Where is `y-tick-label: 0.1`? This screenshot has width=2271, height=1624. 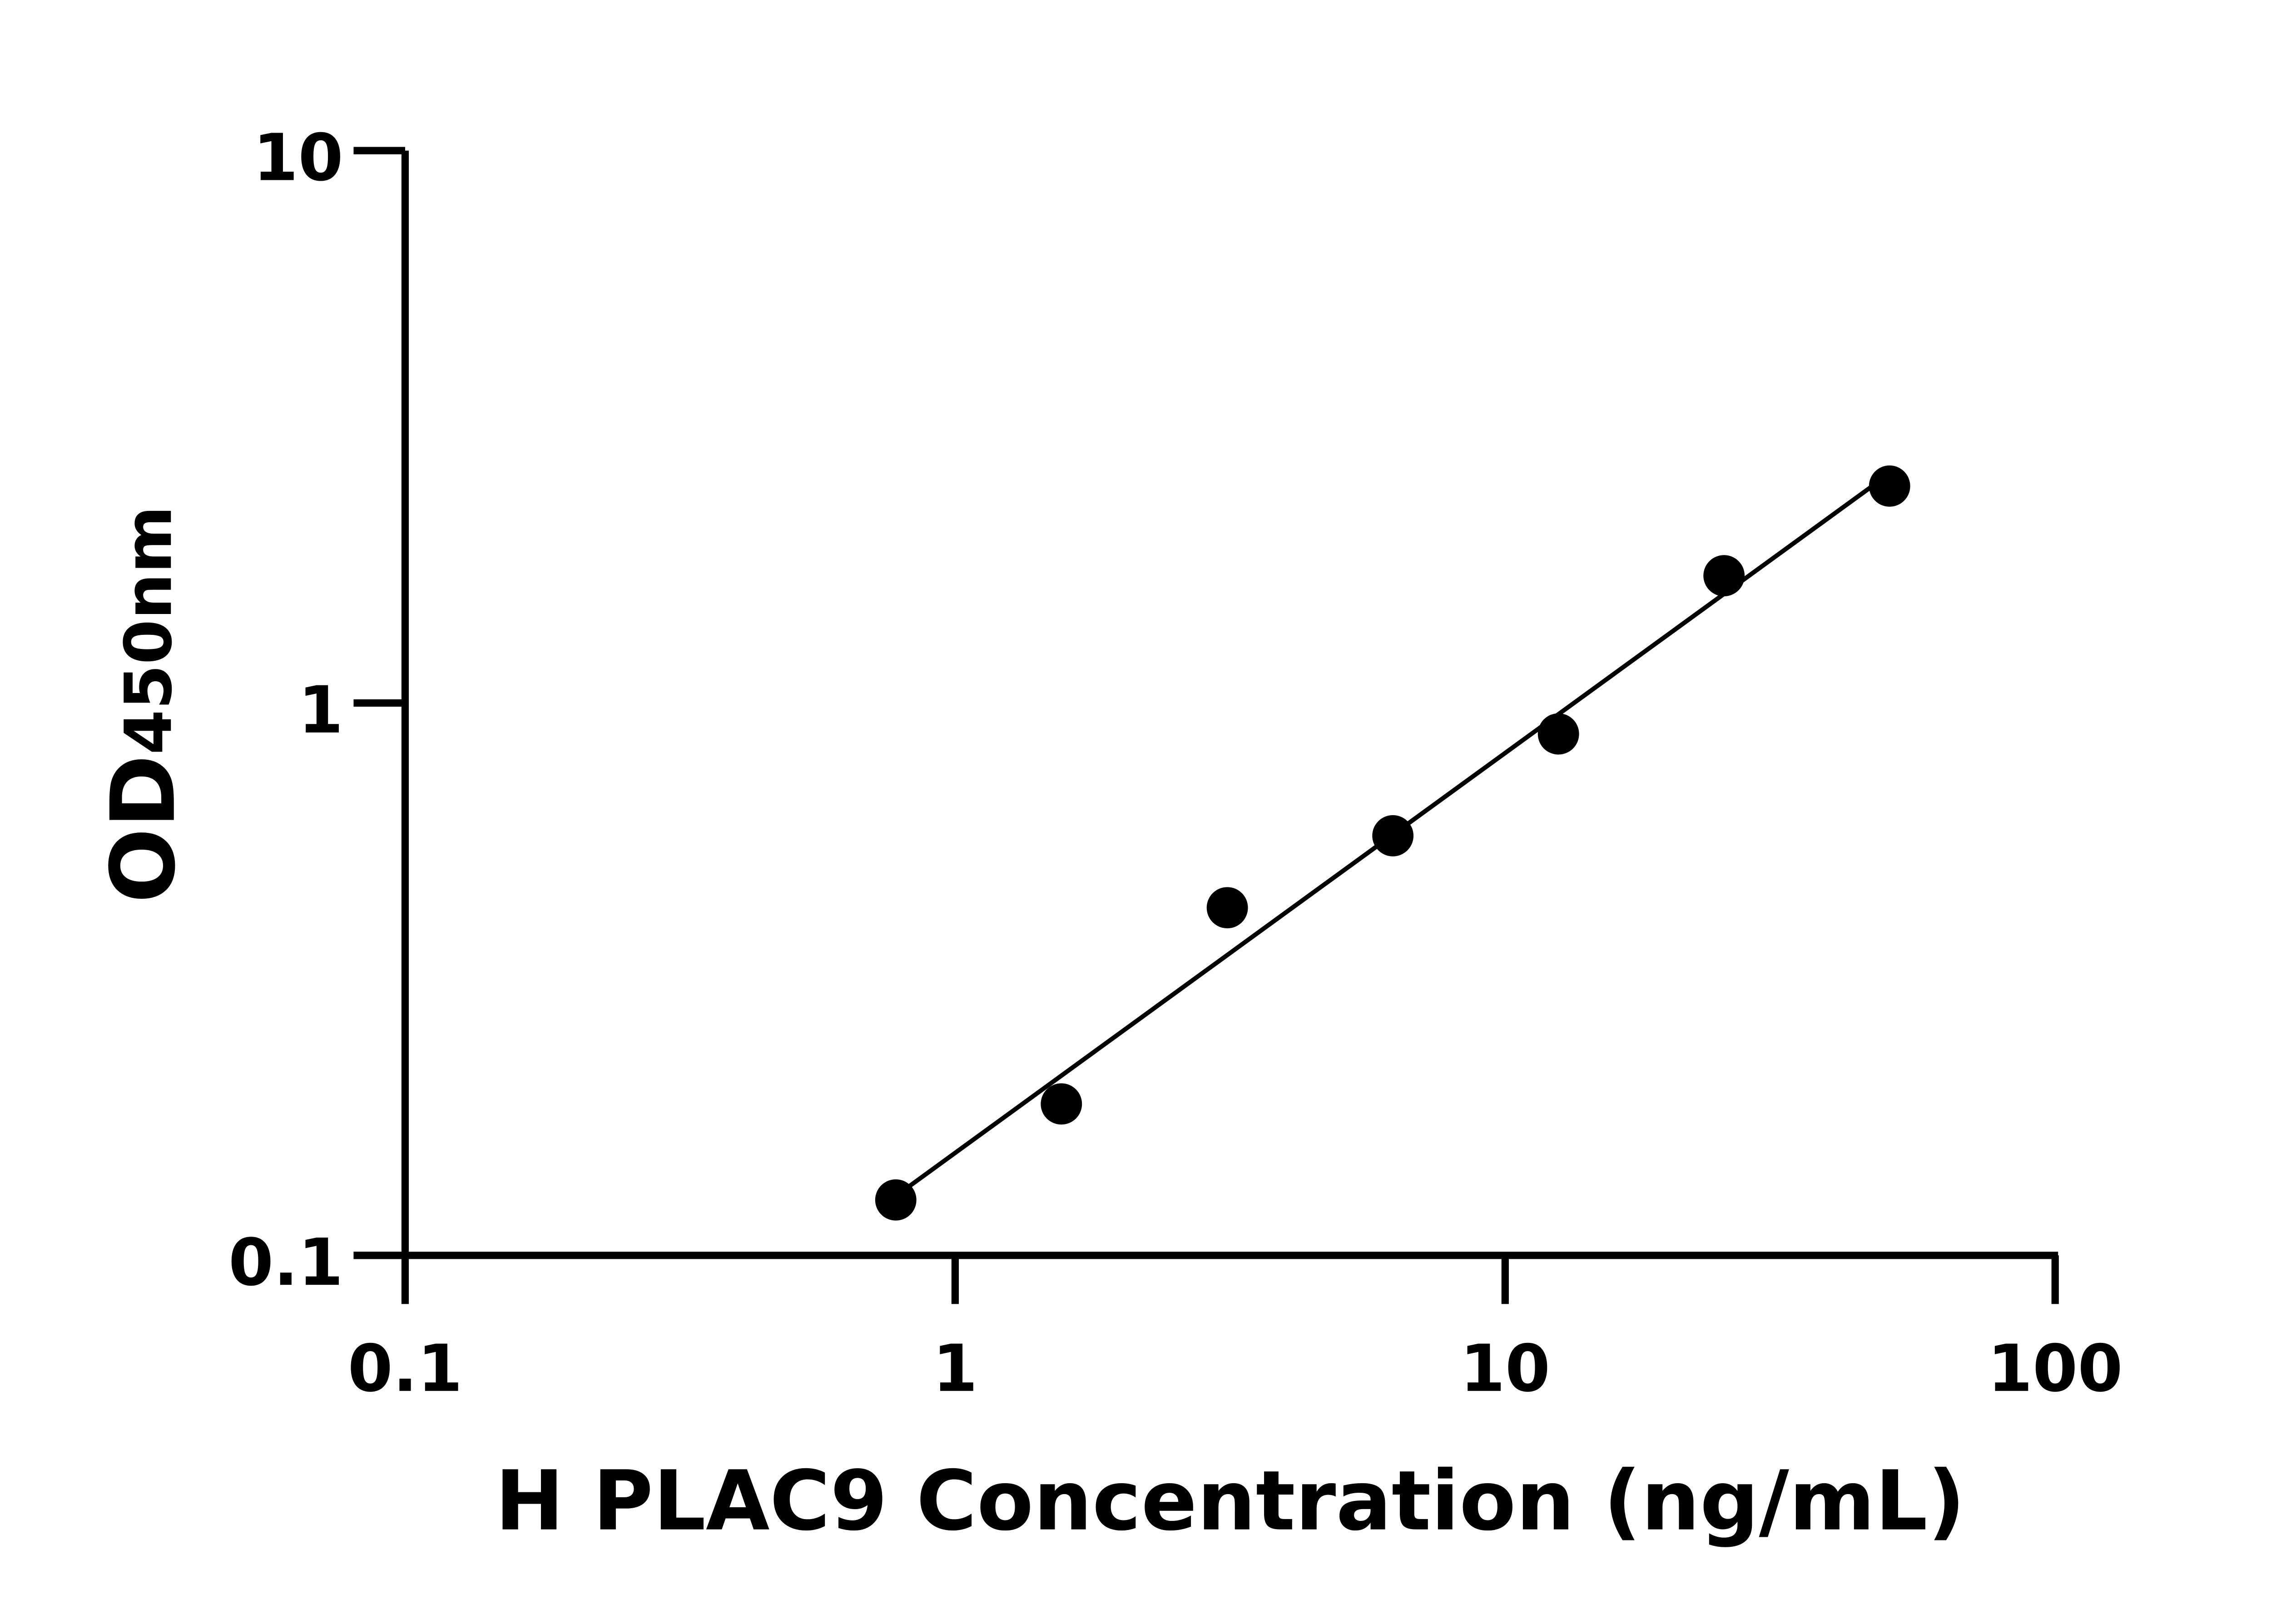 y-tick-label: 0.1 is located at coordinates (285, 1262).